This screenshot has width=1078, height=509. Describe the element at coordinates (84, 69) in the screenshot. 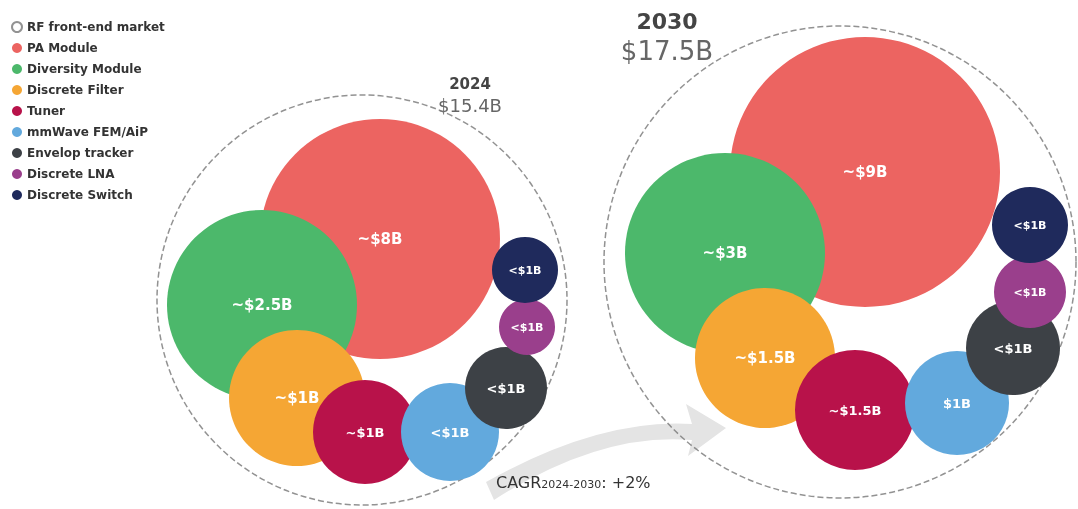

I see `legend-label: Diversity Module` at that location.